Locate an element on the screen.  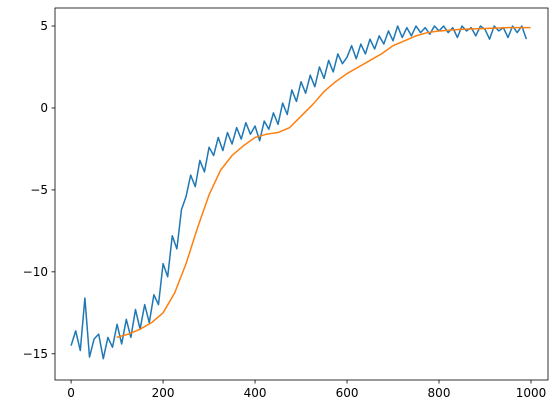
y-tick-label: −10 is located at coordinates (35, 272).